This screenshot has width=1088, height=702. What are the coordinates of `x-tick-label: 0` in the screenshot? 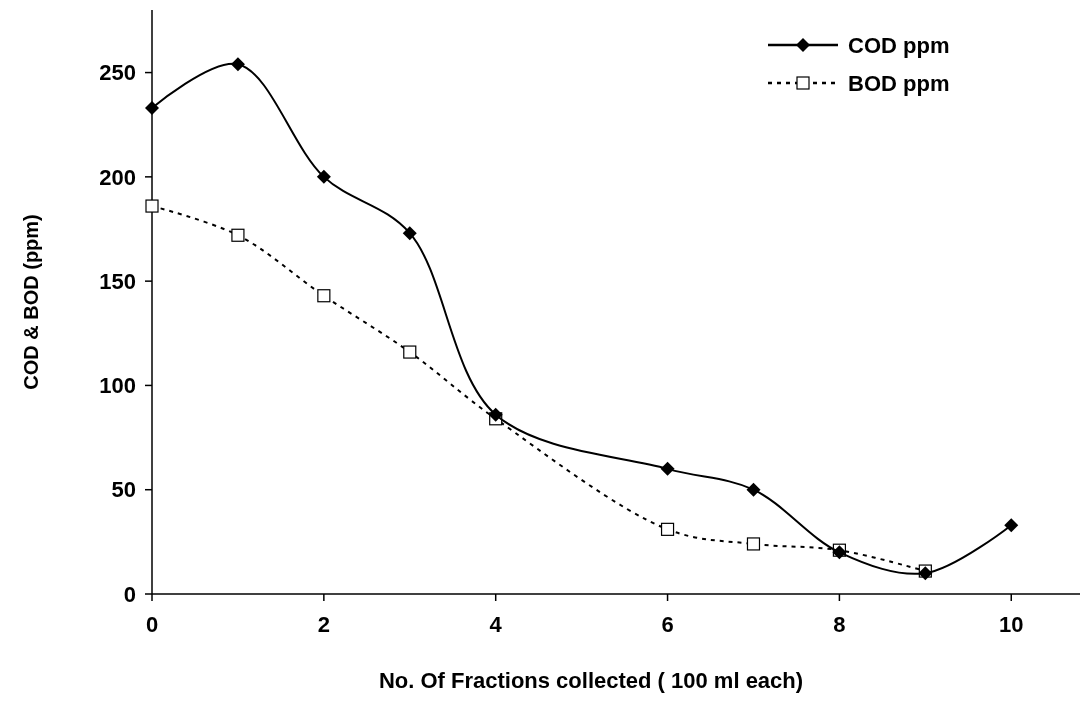 It's located at (152, 624).